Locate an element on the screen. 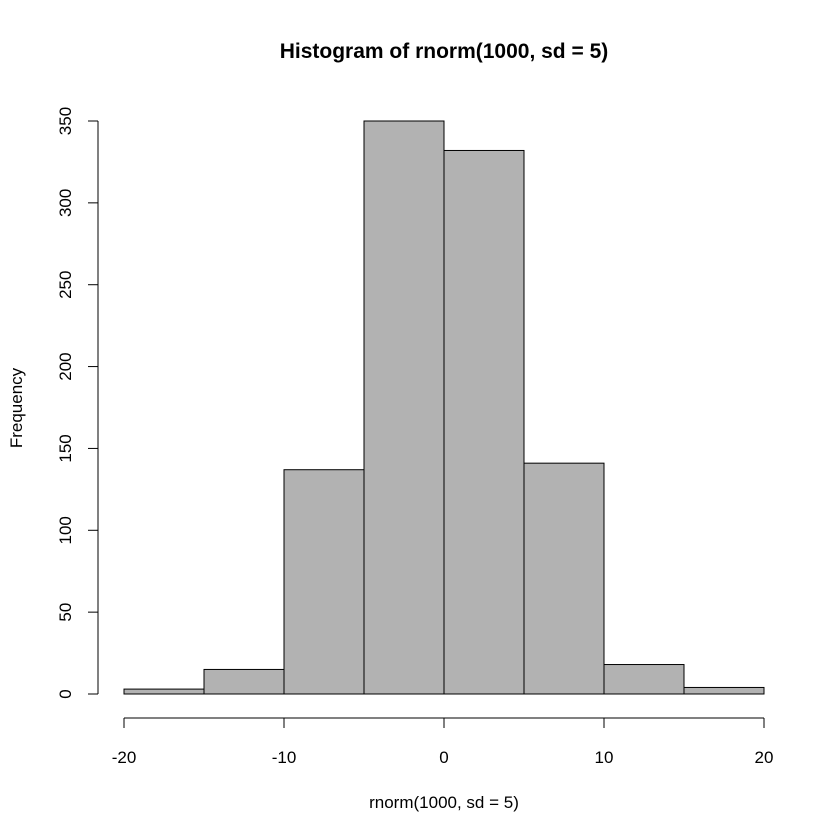  x-tick-label: 20 is located at coordinates (764, 757).